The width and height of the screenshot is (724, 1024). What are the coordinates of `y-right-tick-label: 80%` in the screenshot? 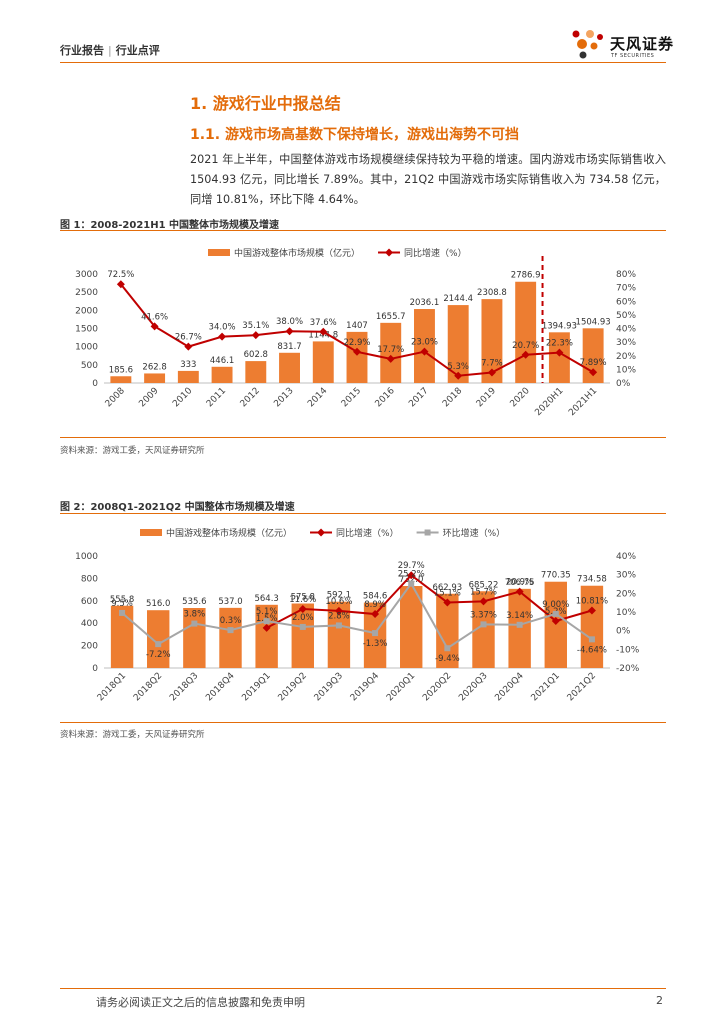 It's located at (626, 275).